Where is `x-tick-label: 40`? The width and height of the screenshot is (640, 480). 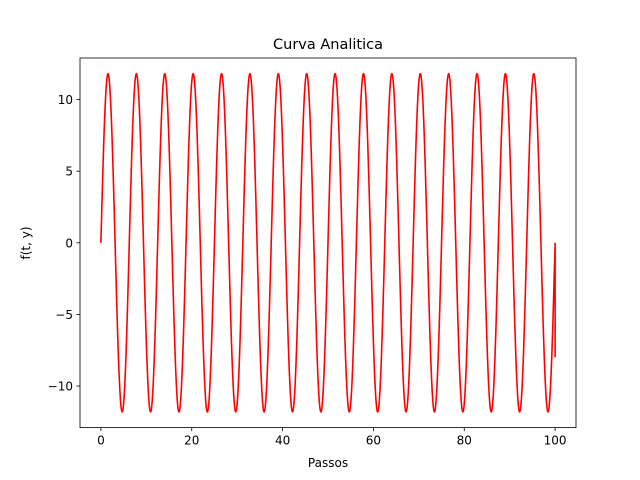 x-tick-label: 40 is located at coordinates (282, 441).